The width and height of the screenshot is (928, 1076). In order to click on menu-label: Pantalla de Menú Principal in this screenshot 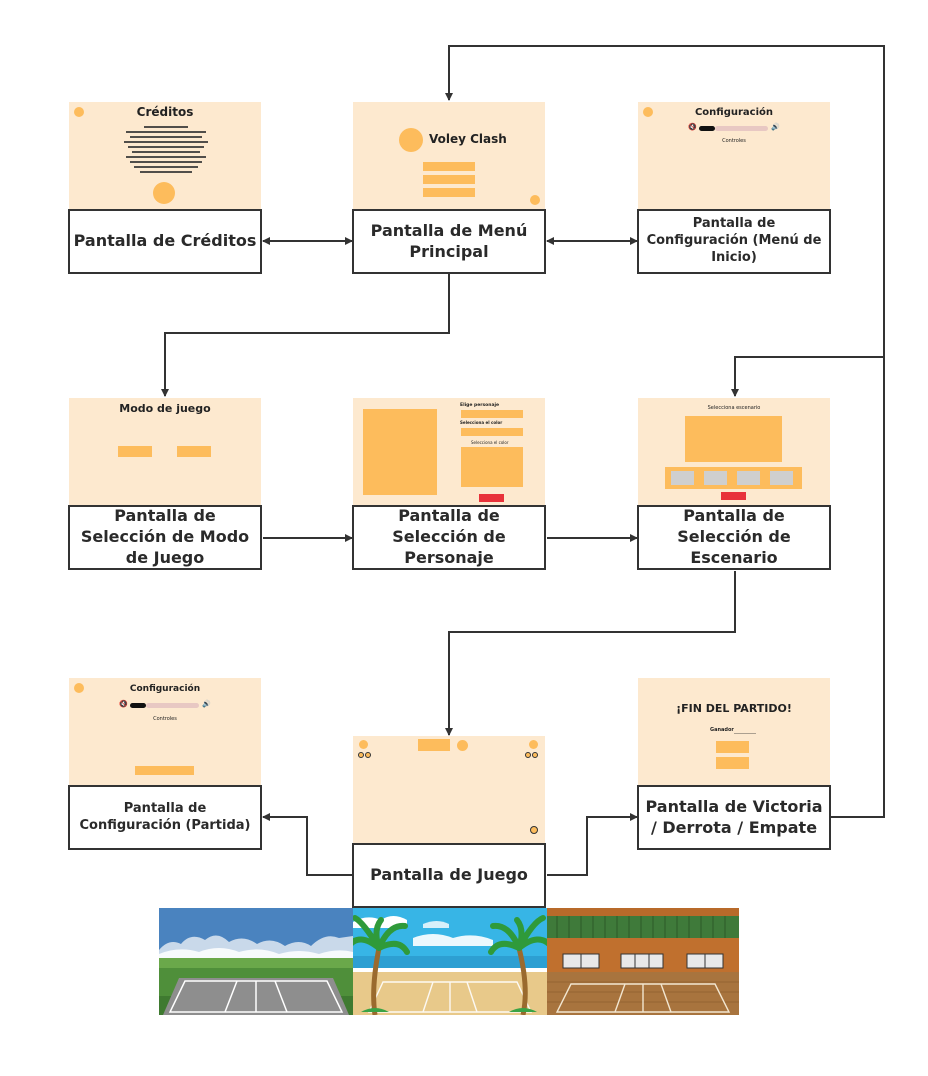, I will do `click(449, 241)`.